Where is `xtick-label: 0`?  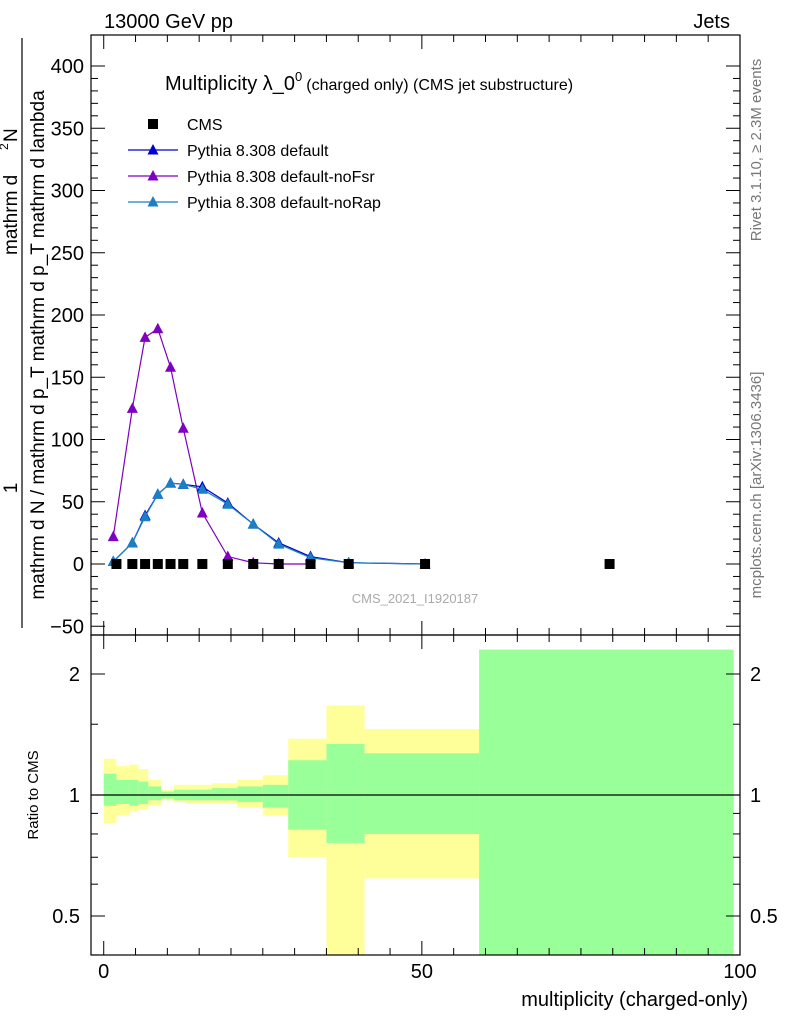 xtick-label: 0 is located at coordinates (103, 972).